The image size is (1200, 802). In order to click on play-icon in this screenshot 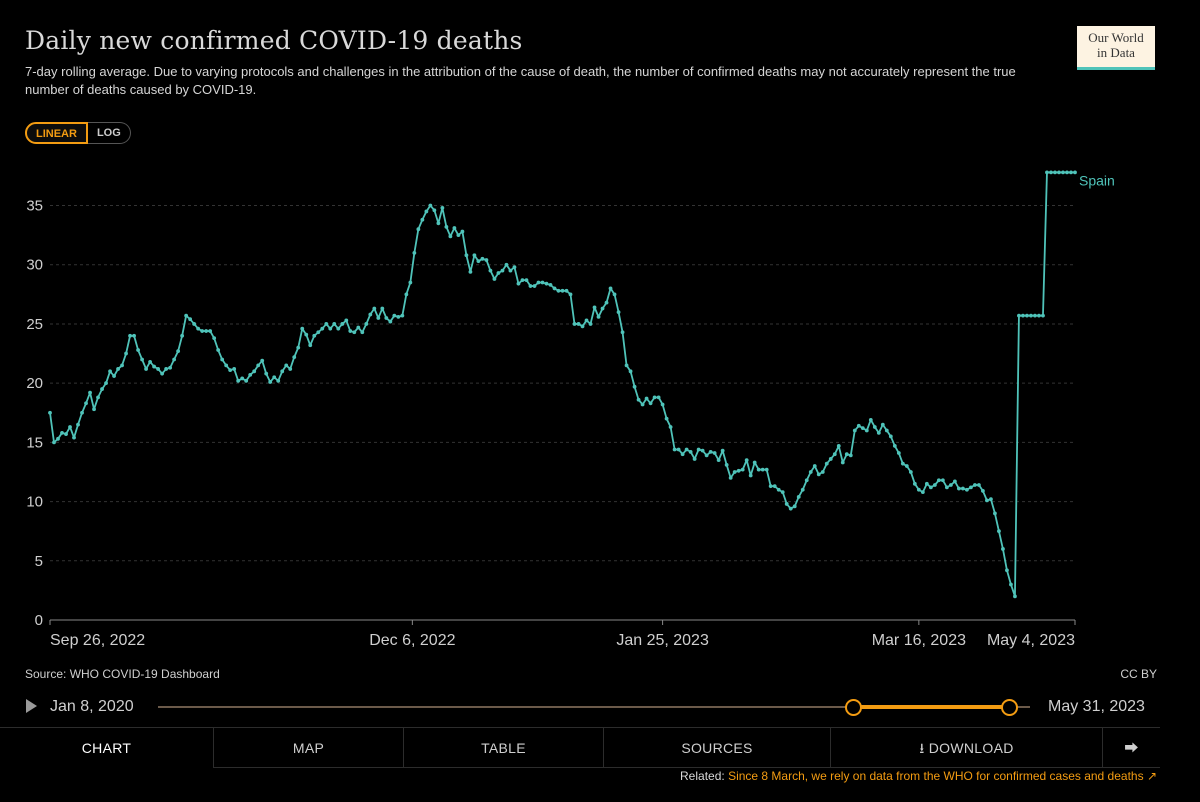, I will do `click(31, 706)`.